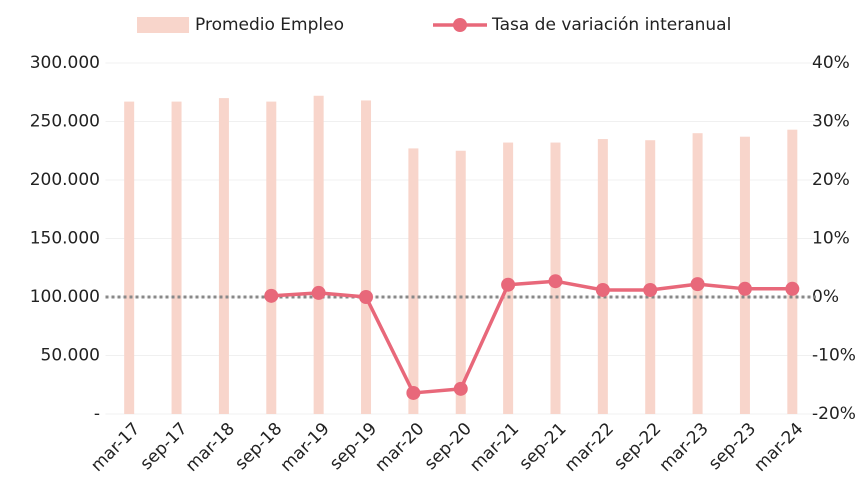  What do you see at coordinates (164, 446) in the screenshot?
I see `x-tick-label: sep-17` at bounding box center [164, 446].